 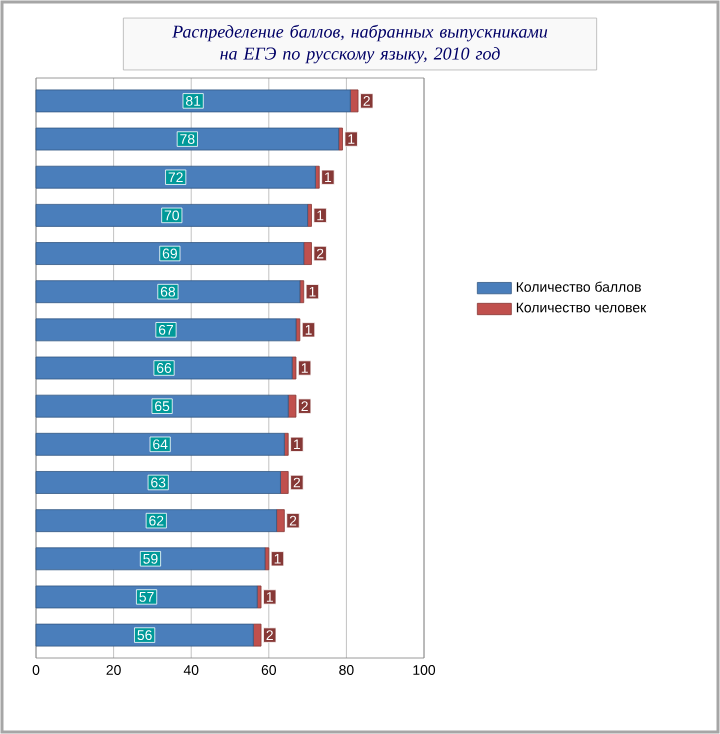 What do you see at coordinates (360, 44) in the screenshot?
I see `chart-title: Распределение баллов, набранных выпускниками на ЕГЭ по русскому языку, 2010 год` at bounding box center [360, 44].